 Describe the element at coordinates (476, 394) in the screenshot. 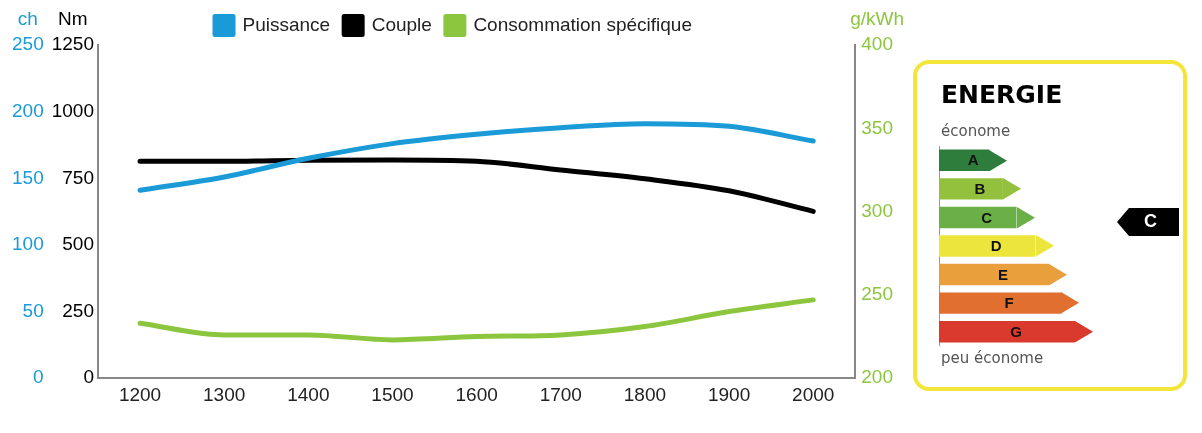

I see `x-tick-label: 1600` at that location.